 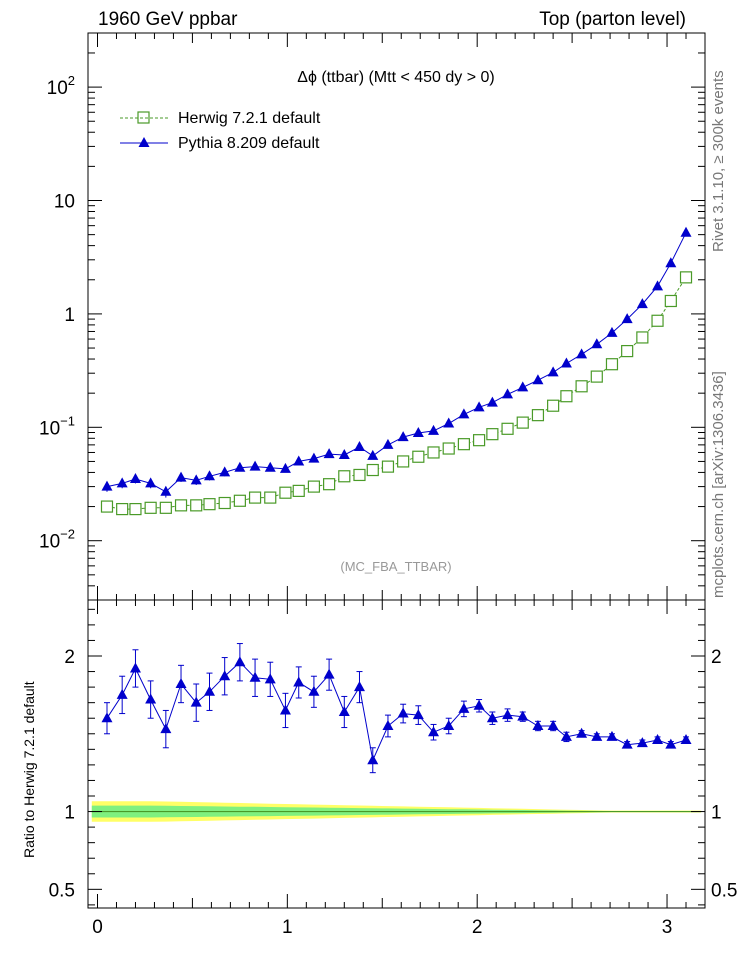 What do you see at coordinates (382, 927) in the screenshot?
I see `x-tick-labels: 0 1 2 3` at bounding box center [382, 927].